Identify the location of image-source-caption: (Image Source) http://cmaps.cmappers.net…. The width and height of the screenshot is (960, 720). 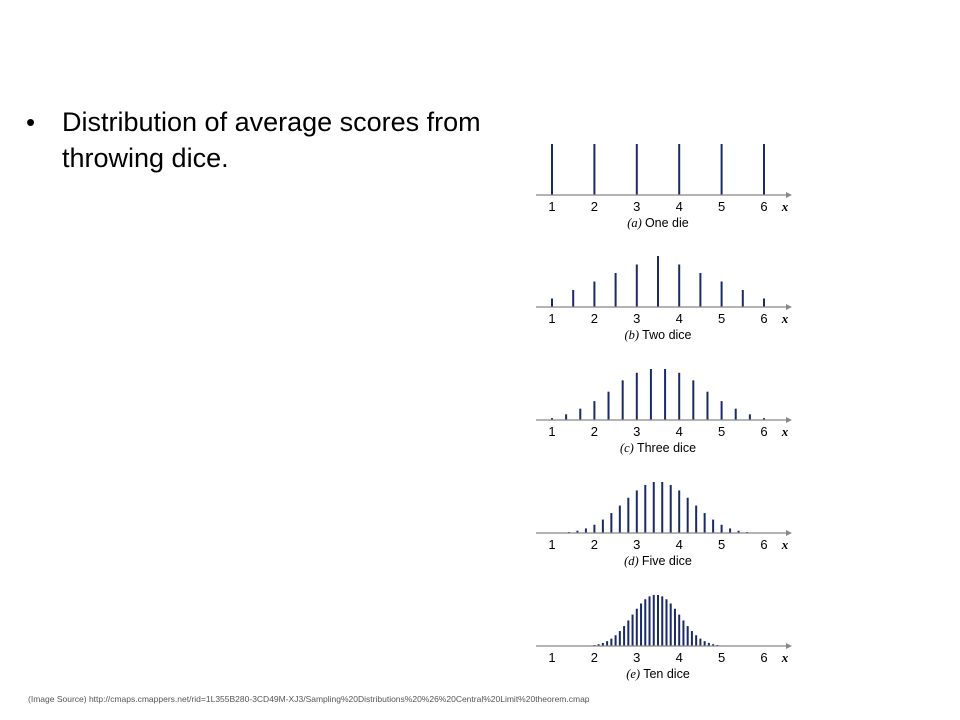
(309, 699).